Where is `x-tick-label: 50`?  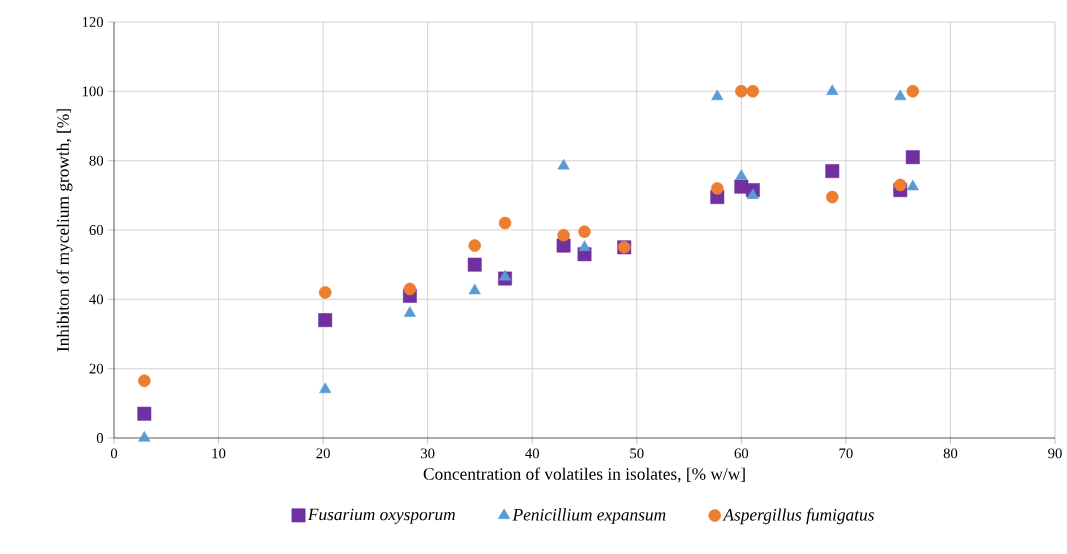 x-tick-label: 50 is located at coordinates (637, 453).